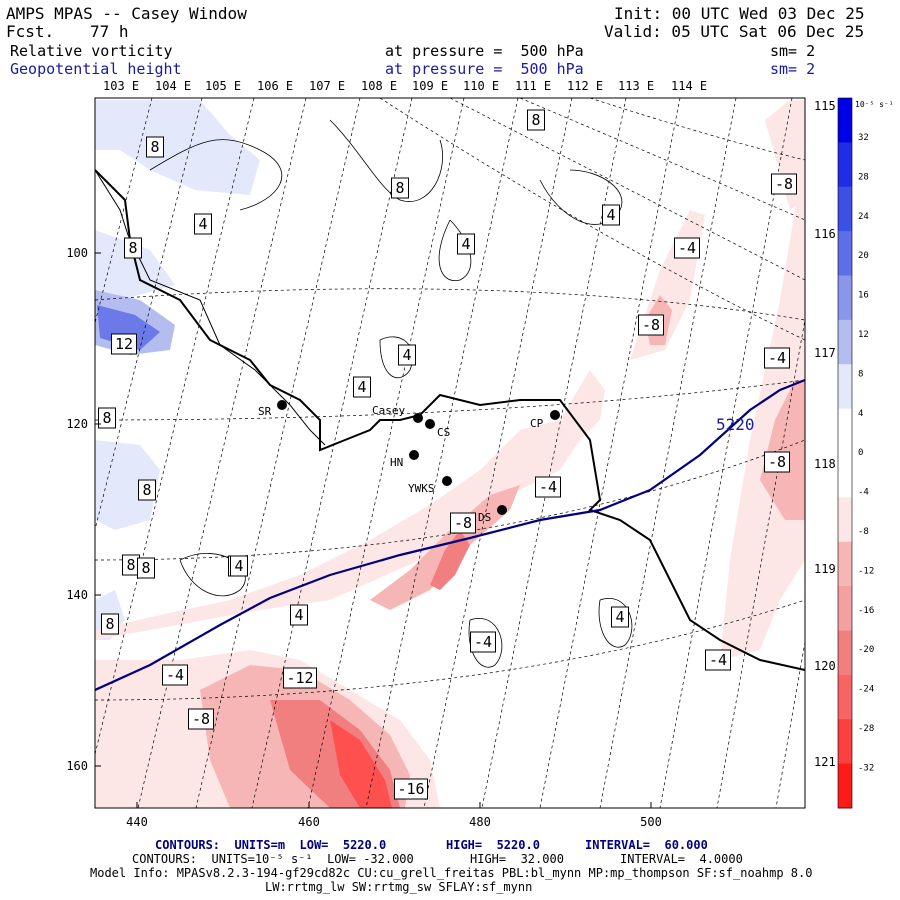  I want to click on geopotential-label: 5220, so click(735, 424).